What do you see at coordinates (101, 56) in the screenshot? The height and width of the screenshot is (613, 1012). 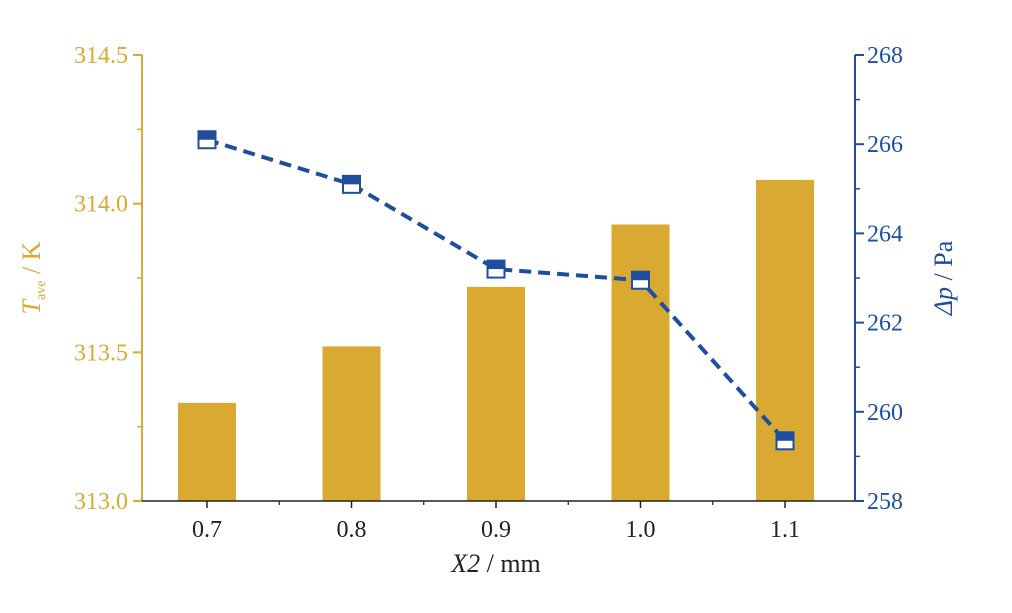 I see `left-tick-label: 314.5` at bounding box center [101, 56].